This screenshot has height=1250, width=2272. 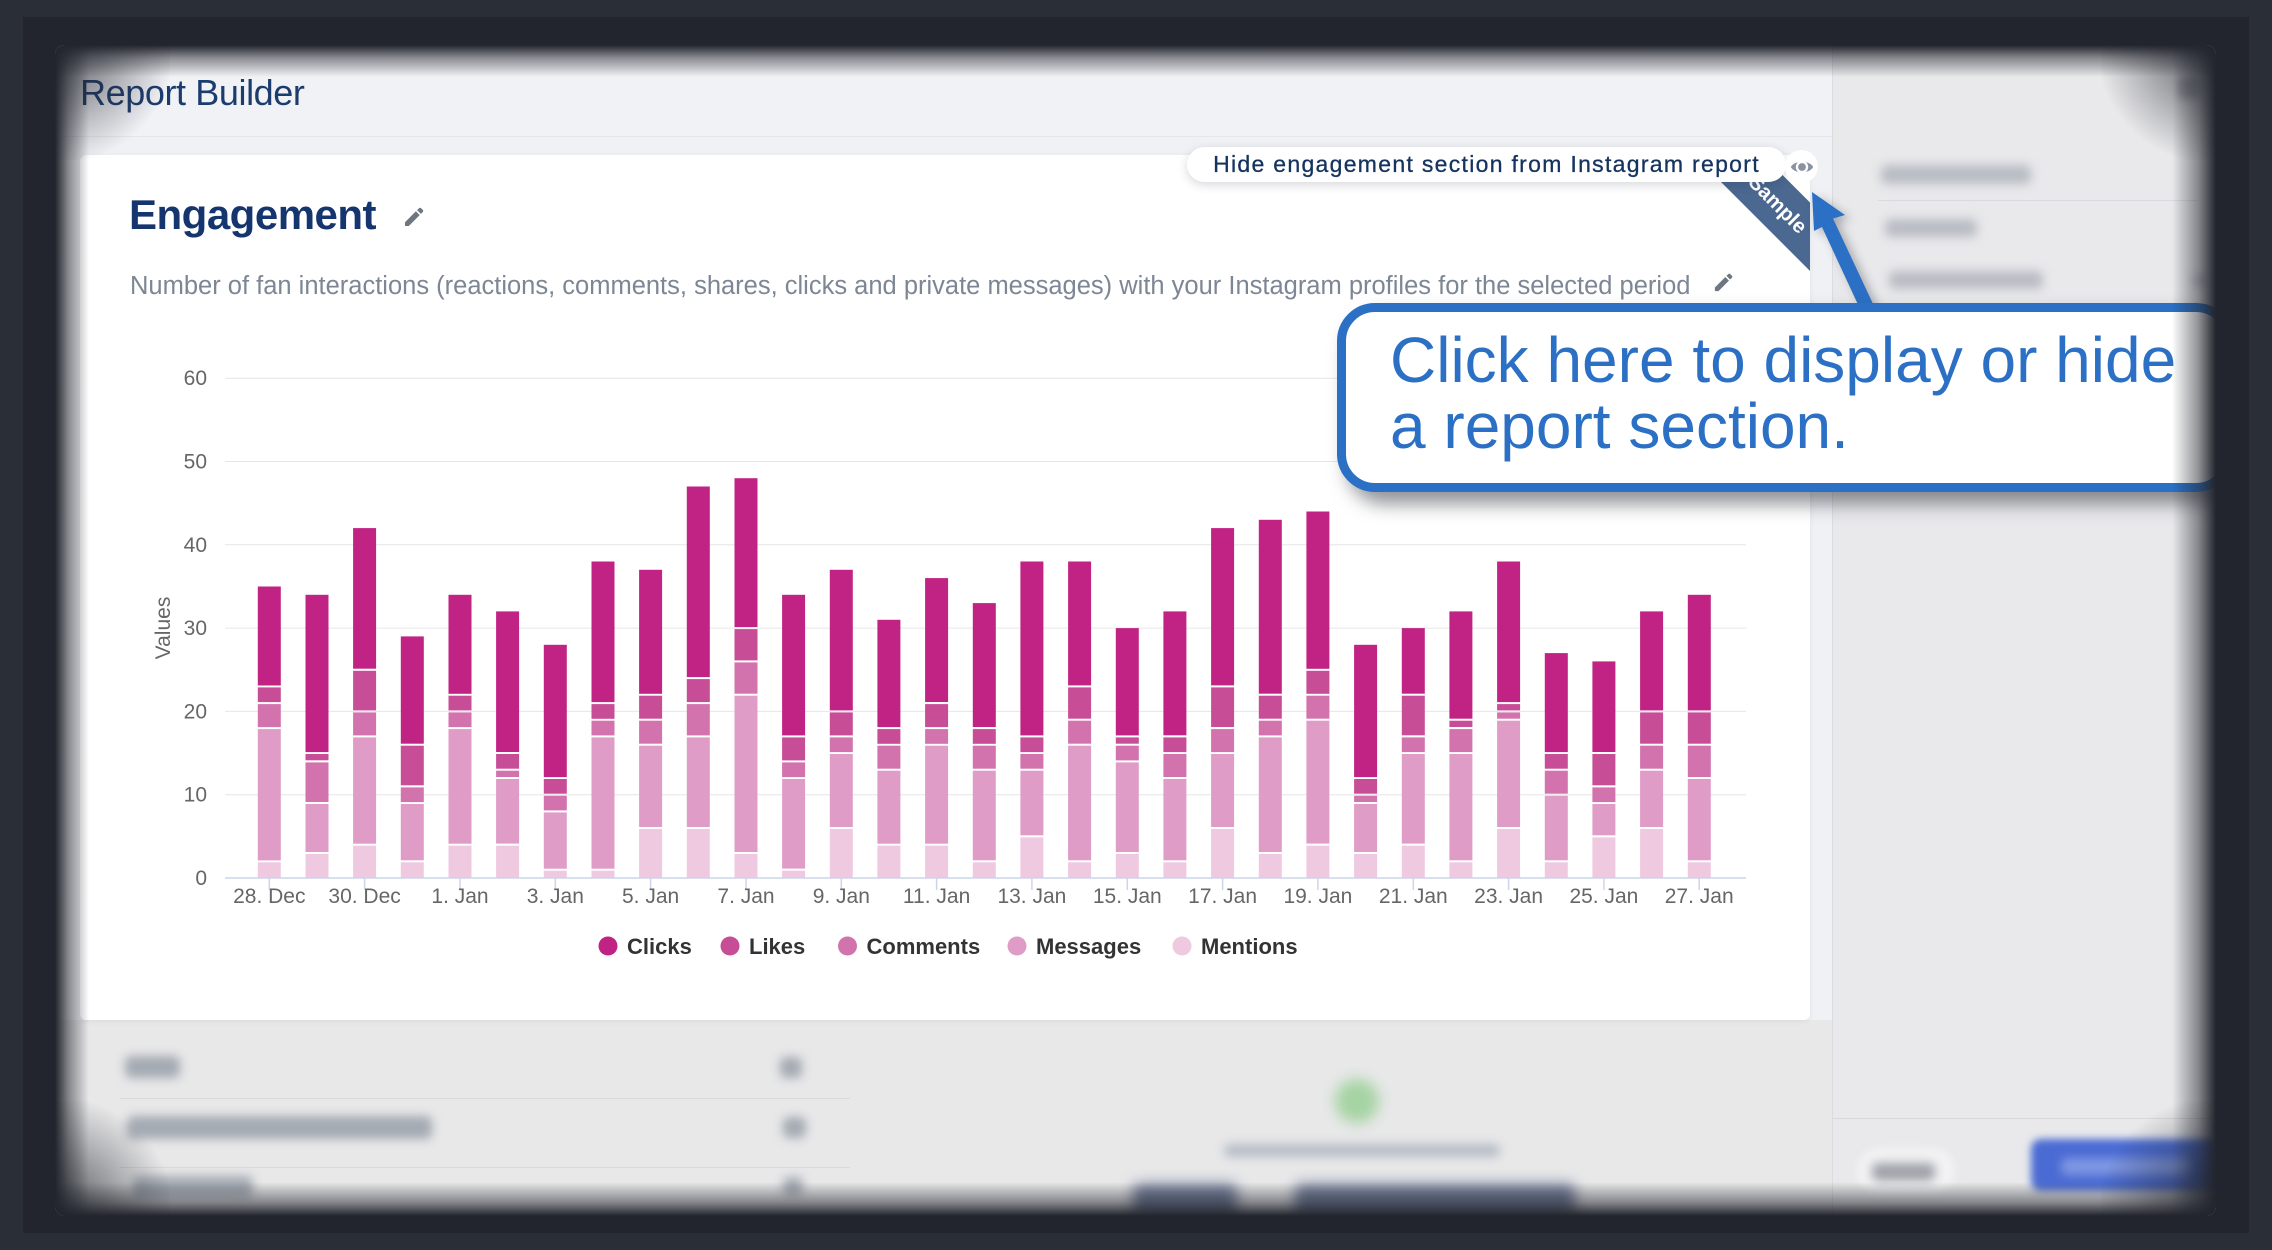 I want to click on svg-text: 30. Dec, so click(x=364, y=896).